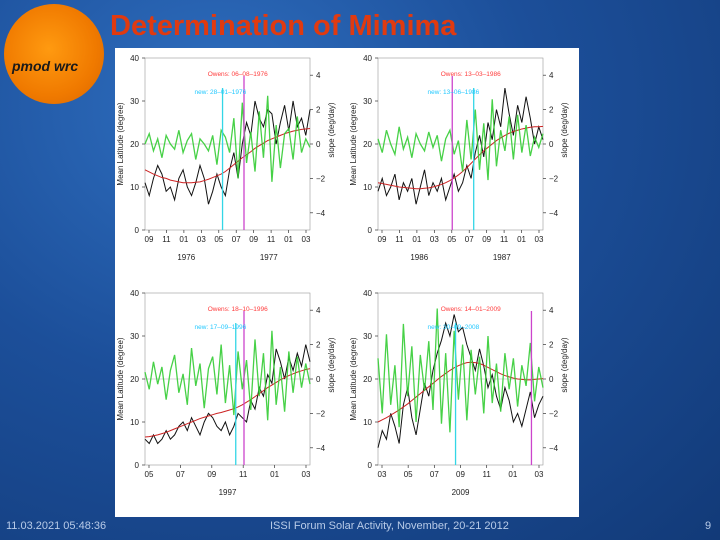 This screenshot has width=720, height=540. I want to click on year-label: 1977, so click(269, 257).